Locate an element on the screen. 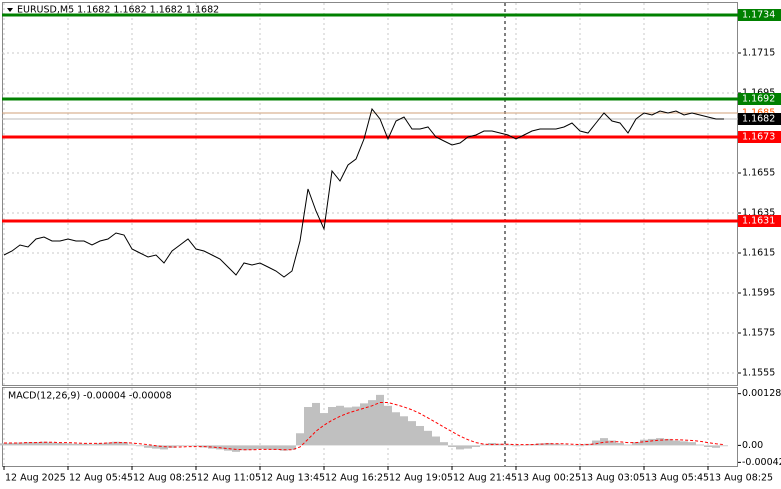 The image size is (781, 489). y-tick-label: 1.1655 is located at coordinates (758, 173).